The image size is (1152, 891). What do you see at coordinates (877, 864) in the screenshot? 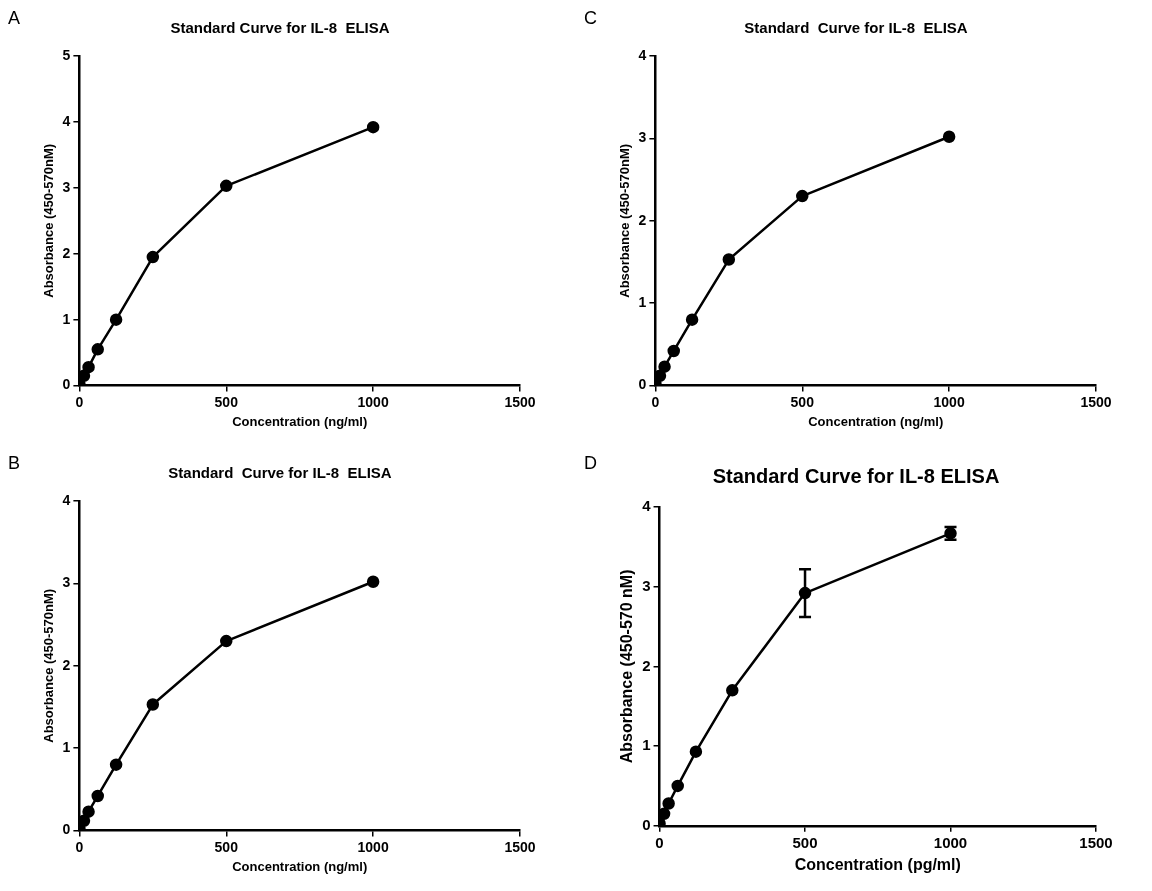
I see `x-axis-title: Concentration (pg/ml)` at bounding box center [877, 864].